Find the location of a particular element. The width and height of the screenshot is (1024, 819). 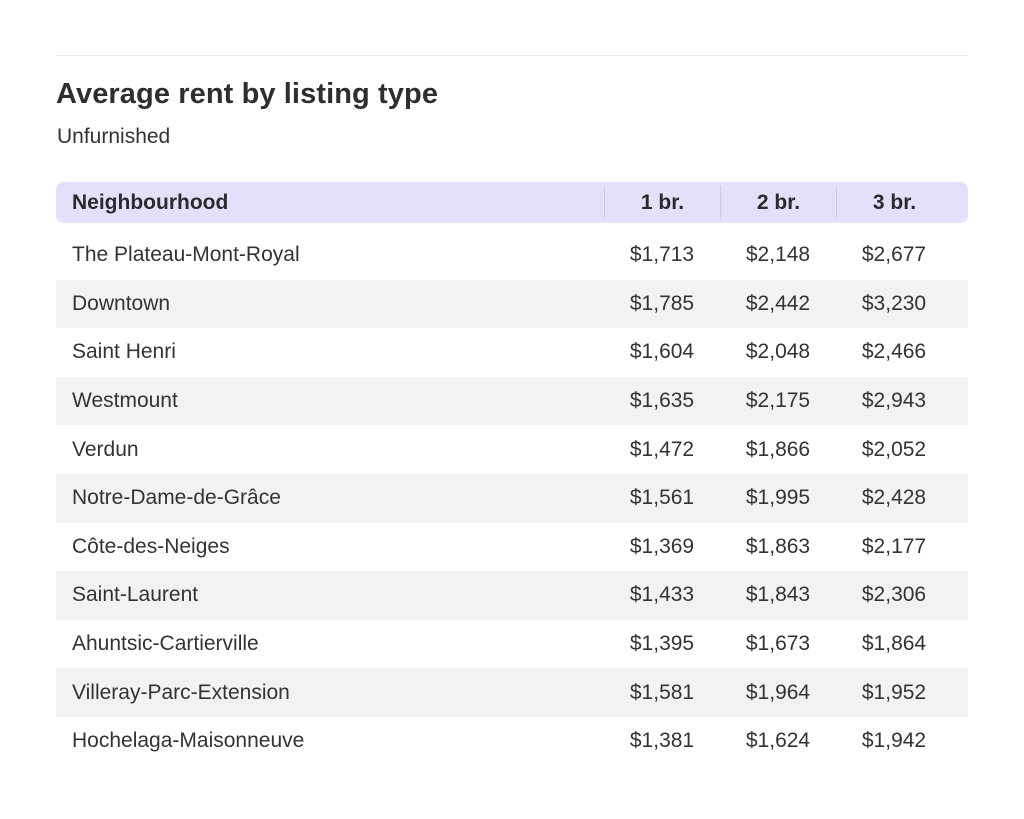

rent-2br-cell: $1,995 is located at coordinates (778, 498).